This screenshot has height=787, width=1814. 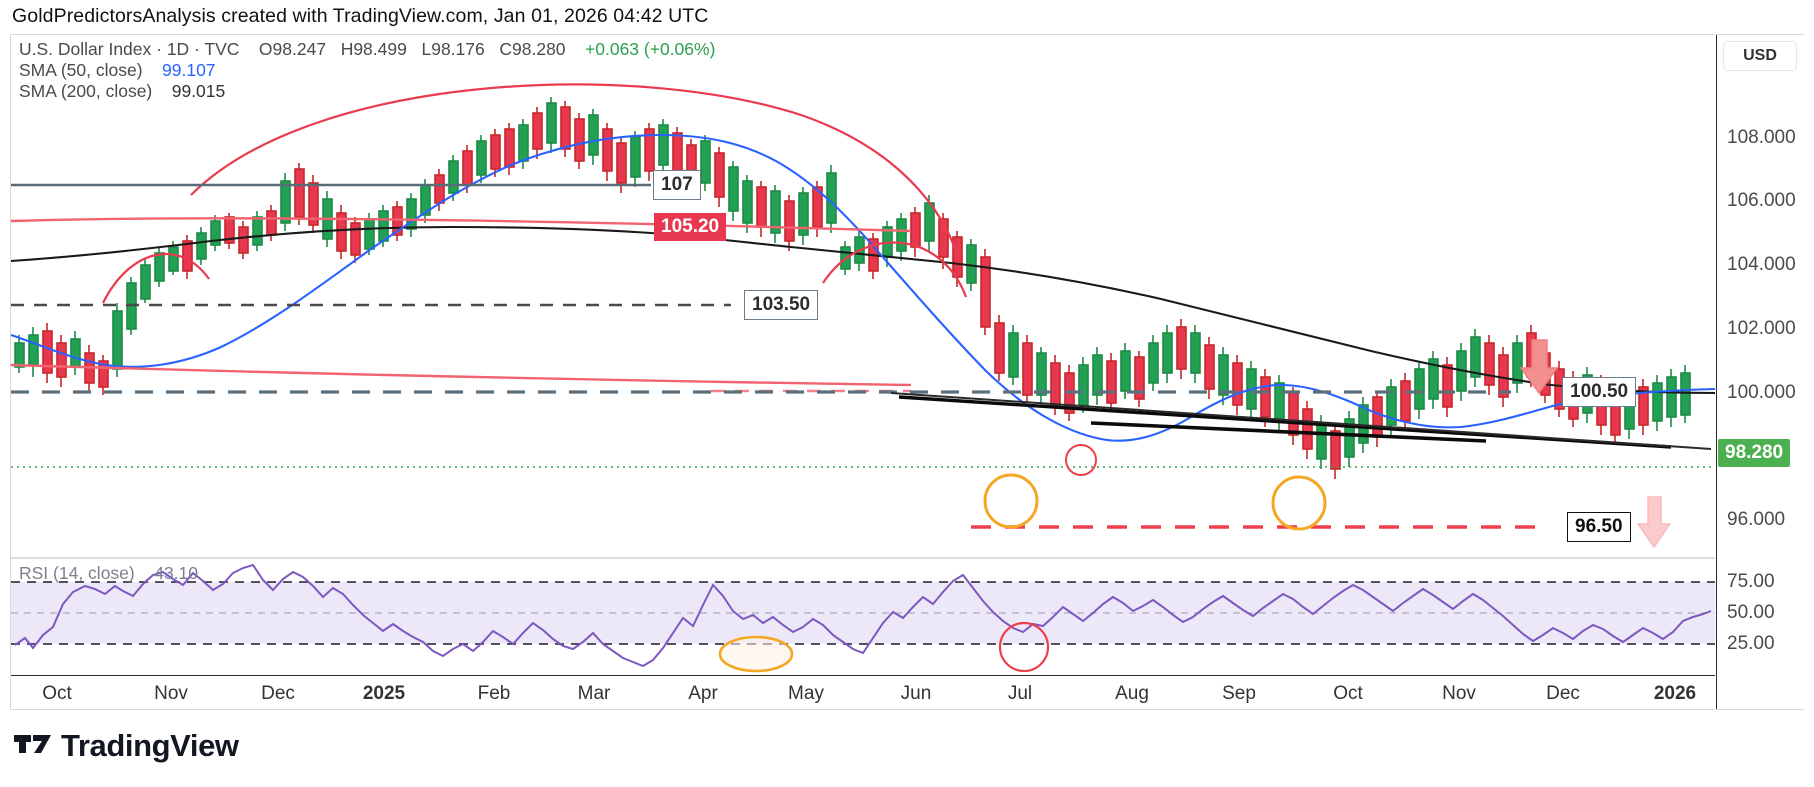 What do you see at coordinates (1754, 453) in the screenshot?
I see `last-price-badge: 98.280` at bounding box center [1754, 453].